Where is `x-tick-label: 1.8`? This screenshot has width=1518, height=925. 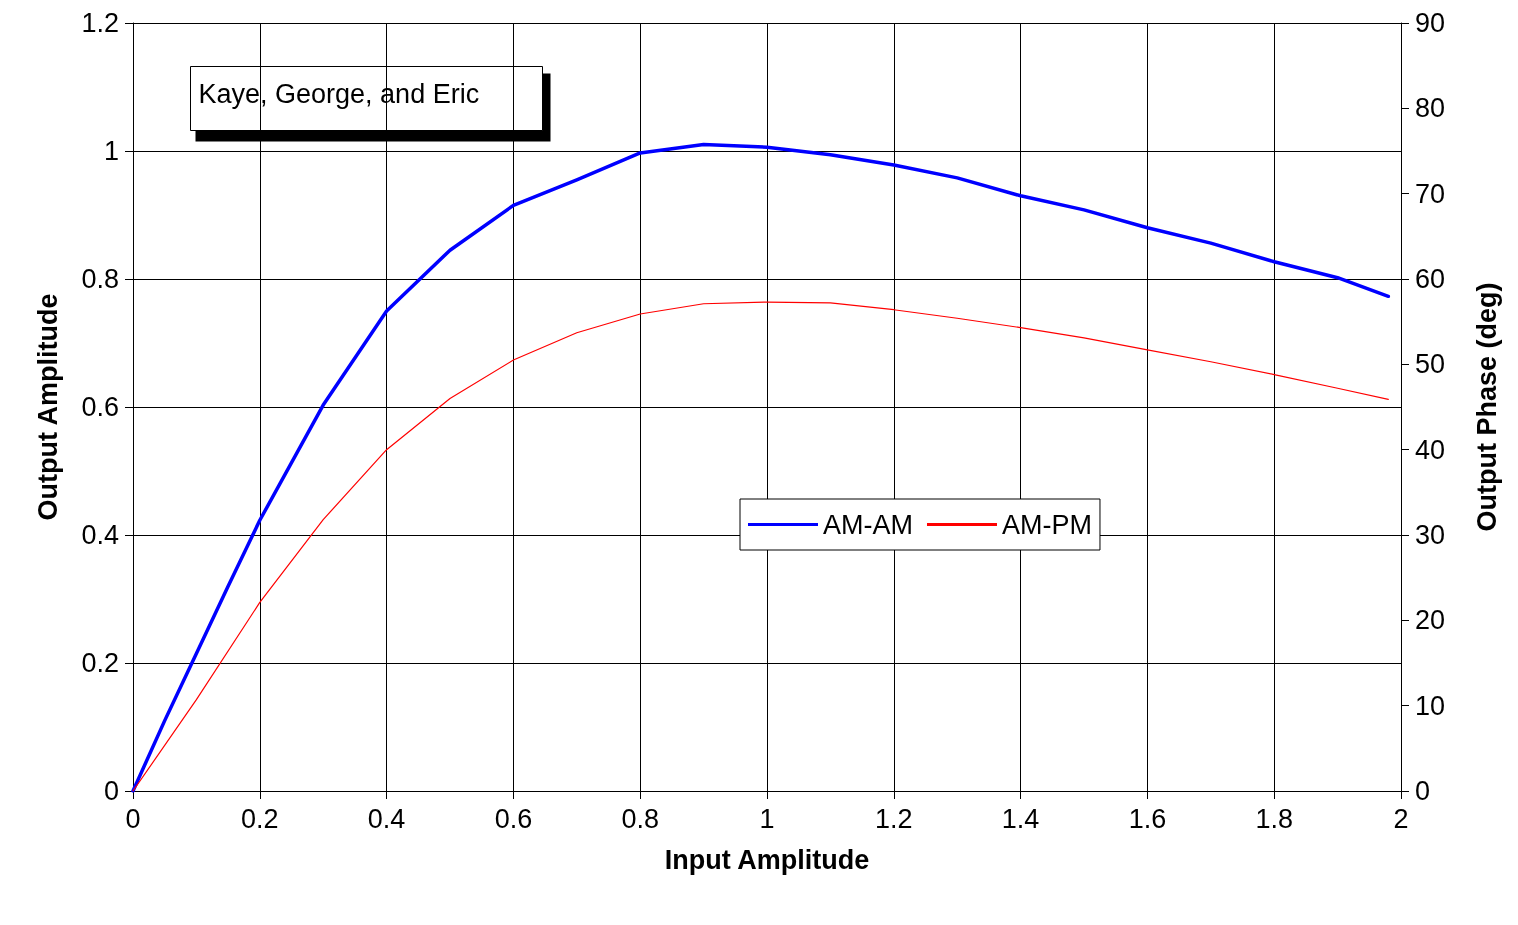
x-tick-label: 1.8 is located at coordinates (1274, 818).